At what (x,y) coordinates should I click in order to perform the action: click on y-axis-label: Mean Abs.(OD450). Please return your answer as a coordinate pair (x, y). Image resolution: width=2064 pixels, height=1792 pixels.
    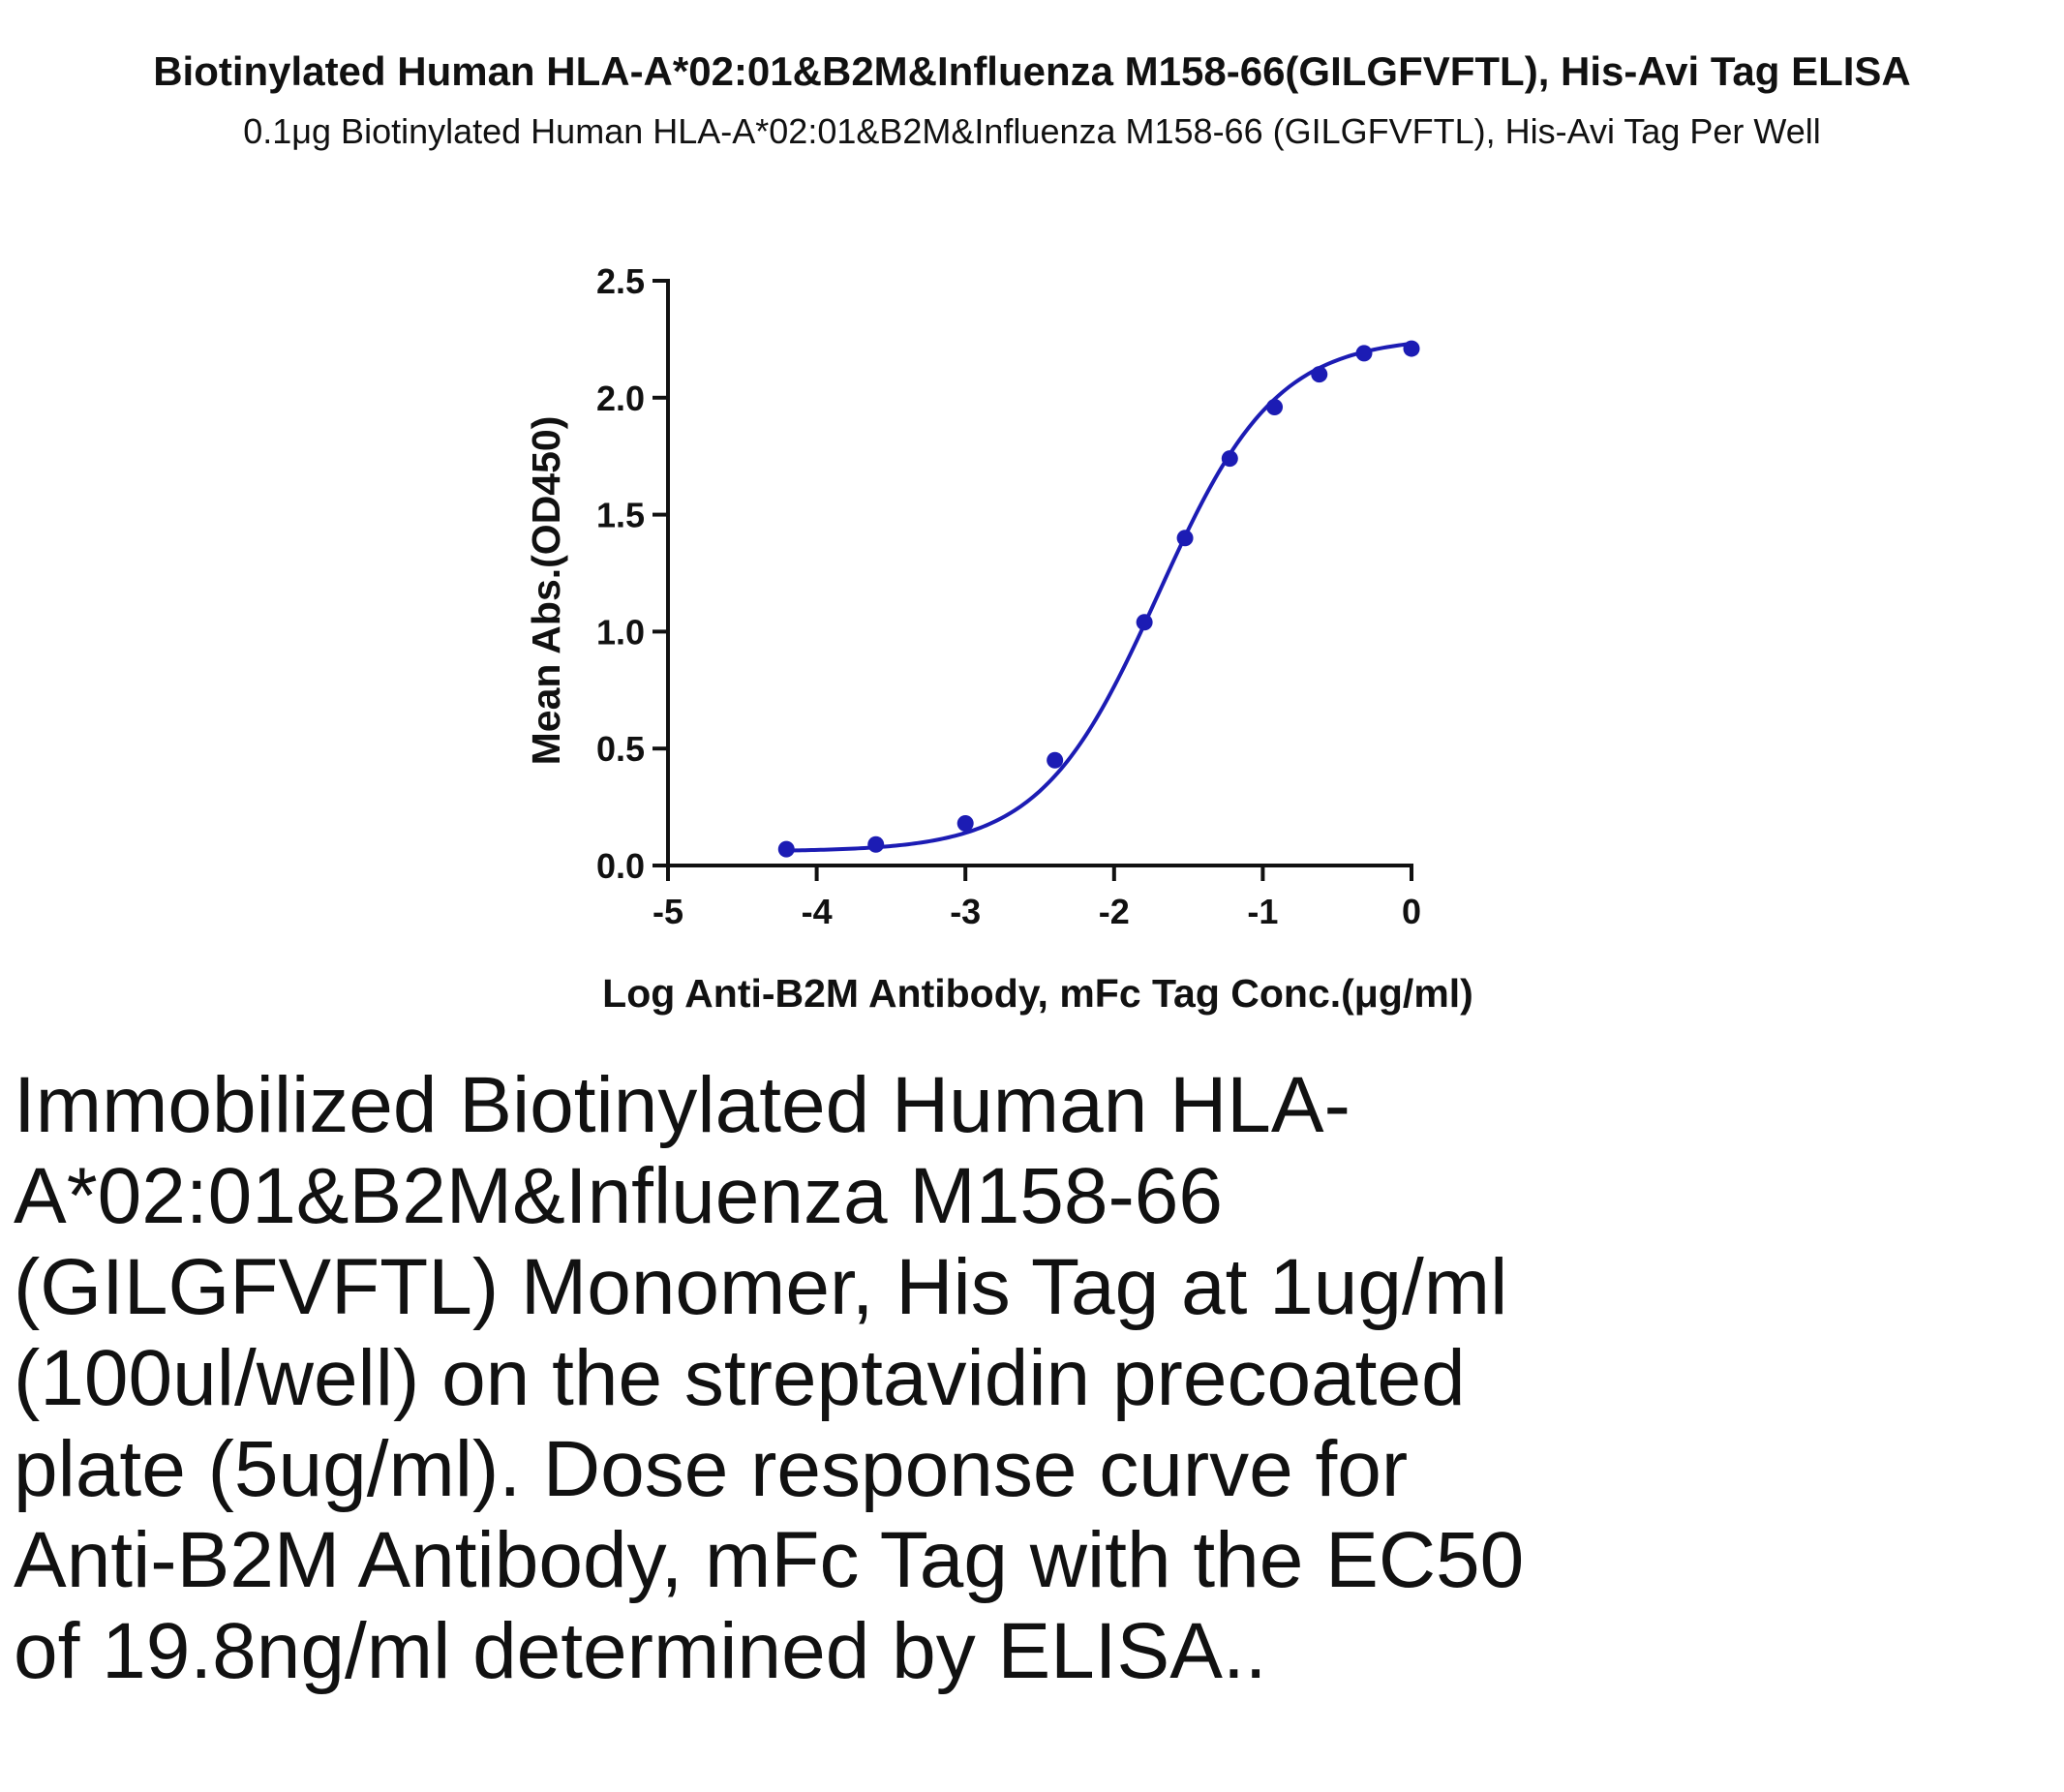
    Looking at the image, I should click on (546, 591).